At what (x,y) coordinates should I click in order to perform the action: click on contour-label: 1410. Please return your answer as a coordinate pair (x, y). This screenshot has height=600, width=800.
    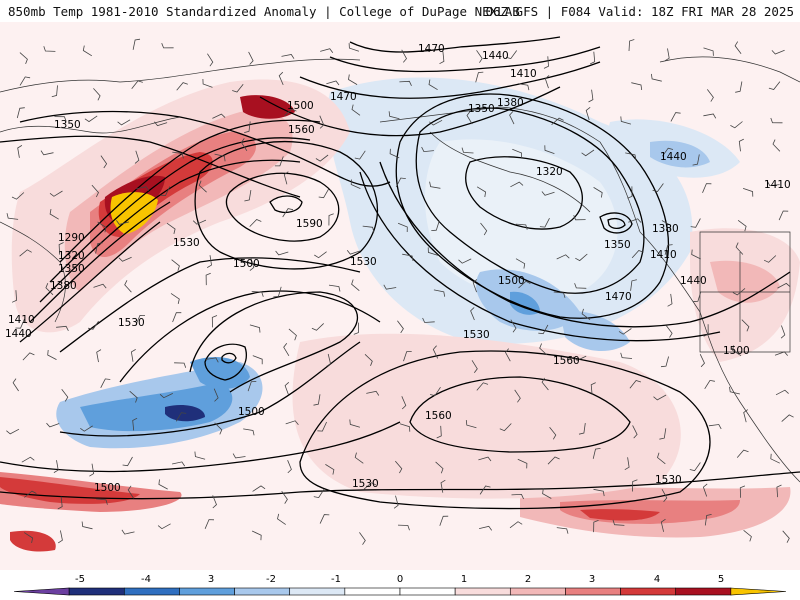
    Looking at the image, I should click on (21, 320).